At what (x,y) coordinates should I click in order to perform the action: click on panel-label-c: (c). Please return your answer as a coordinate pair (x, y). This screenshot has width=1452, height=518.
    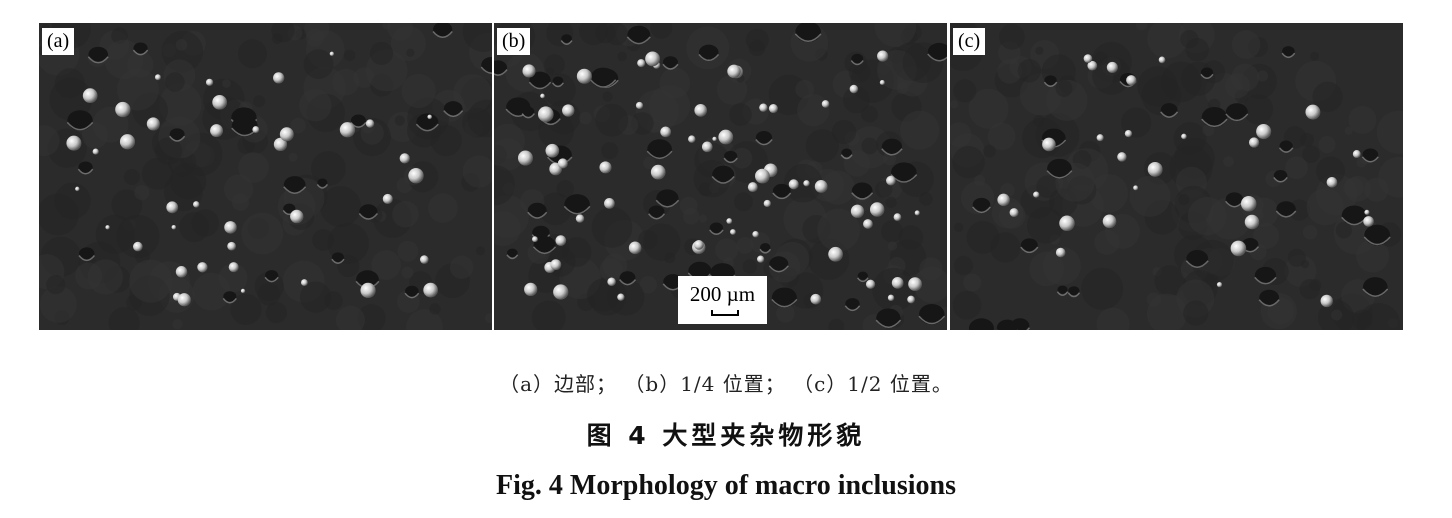
    Looking at the image, I should click on (969, 41).